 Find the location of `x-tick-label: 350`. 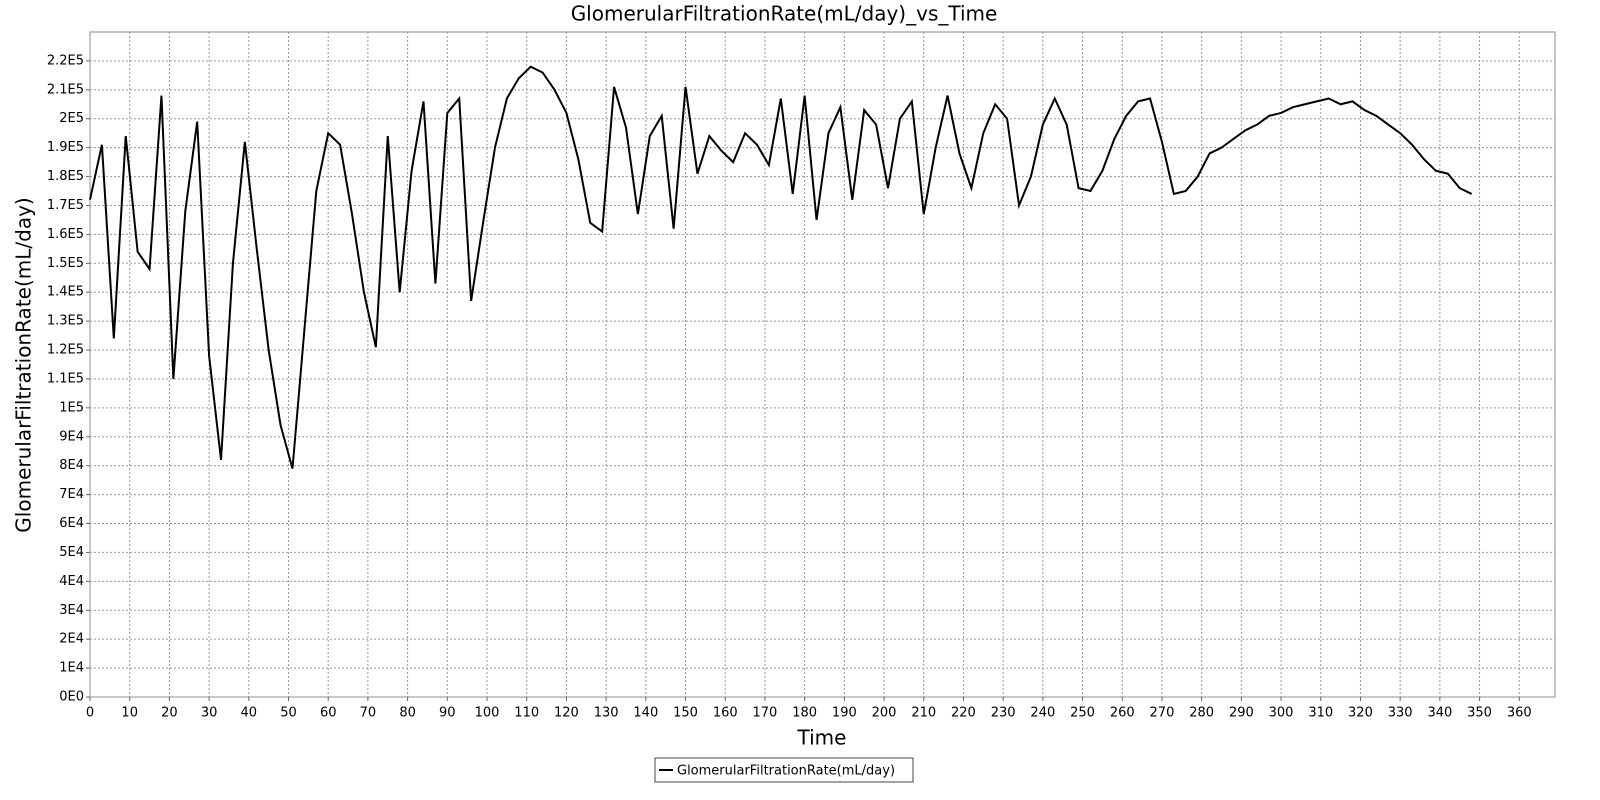

x-tick-label: 350 is located at coordinates (1479, 713).